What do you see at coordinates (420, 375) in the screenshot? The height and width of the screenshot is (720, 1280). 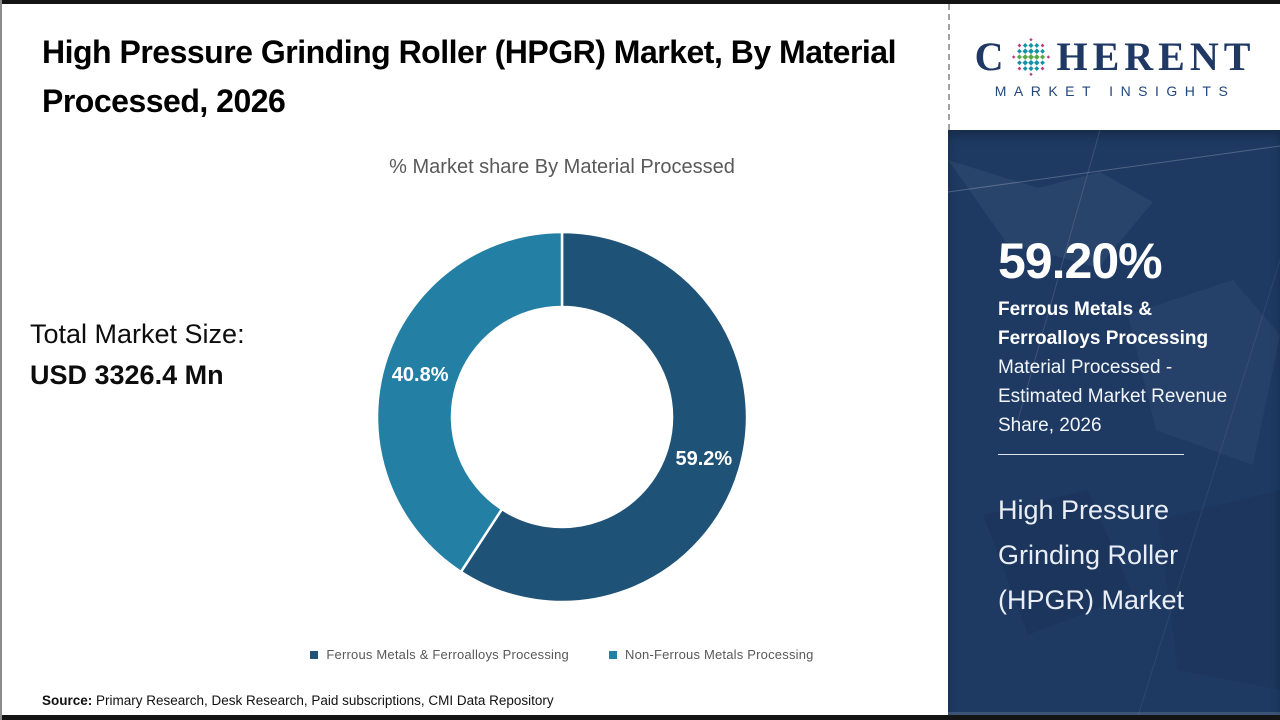 I see `donut-slice-label-1: 40.8%` at bounding box center [420, 375].